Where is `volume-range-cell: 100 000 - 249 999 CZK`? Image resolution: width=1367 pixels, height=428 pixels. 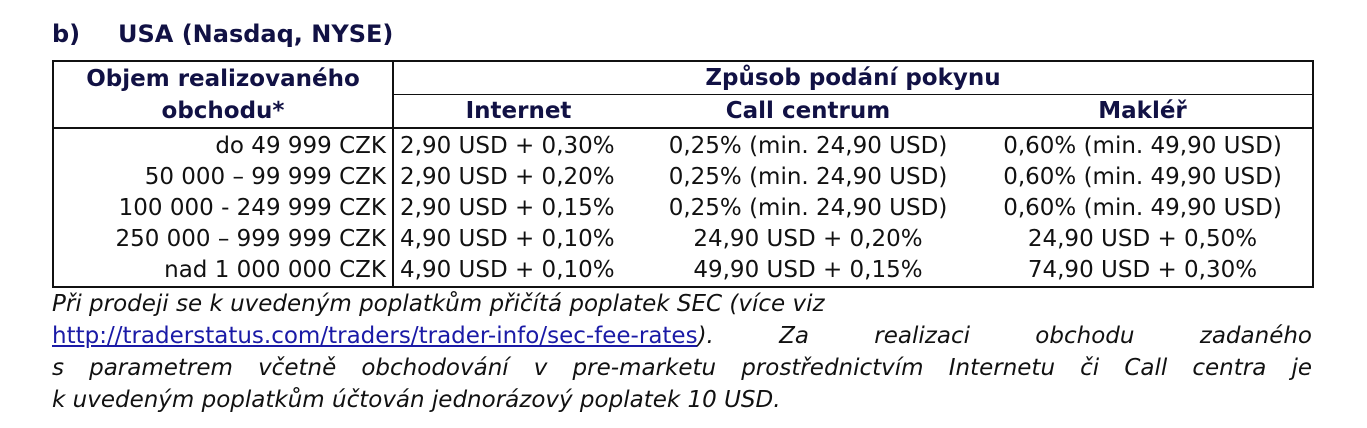
volume-range-cell: 100 000 - 249 999 CZK is located at coordinates (223, 208).